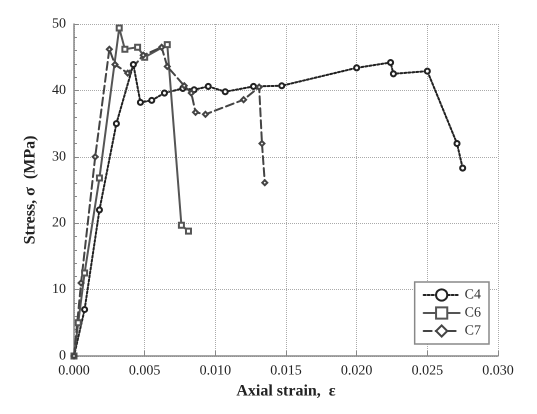 The image size is (537, 414). I want to click on y-tick-label: 40, so click(59, 90).